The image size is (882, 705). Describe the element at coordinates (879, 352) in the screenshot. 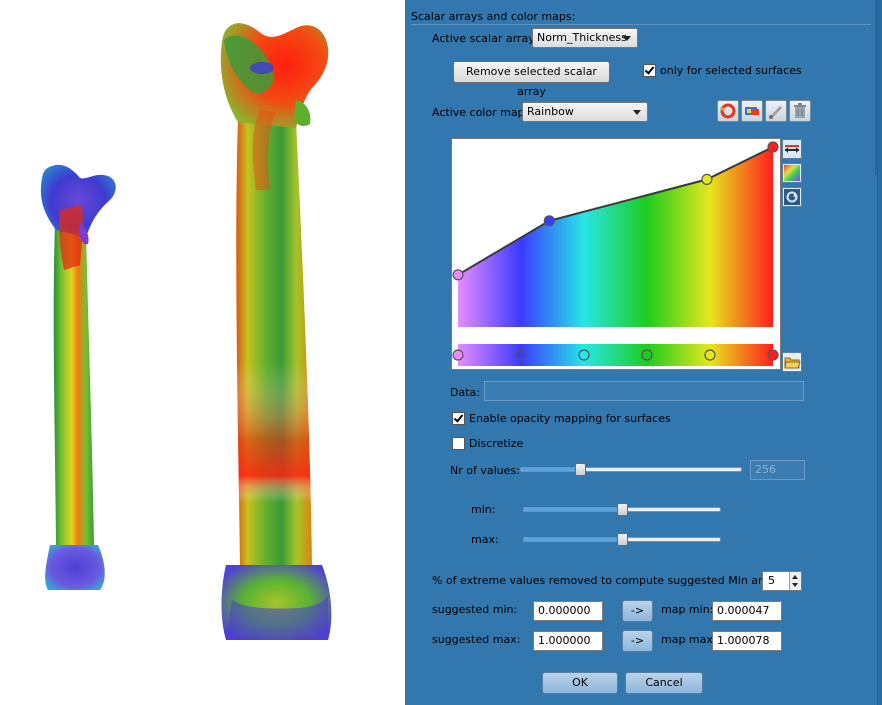

I see `panel-scrollbar` at that location.